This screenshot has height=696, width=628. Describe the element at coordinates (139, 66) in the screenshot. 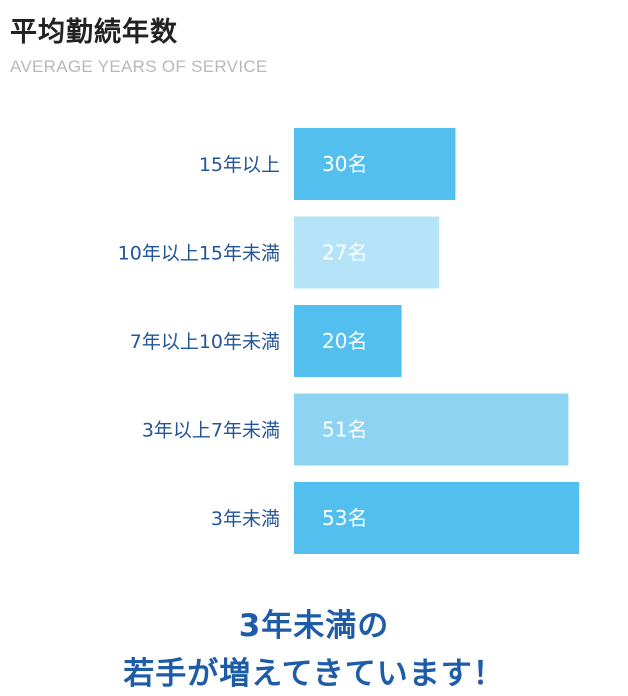

I see `chart-subtitle: AVERAGE YEARS OF SERVICE` at that location.